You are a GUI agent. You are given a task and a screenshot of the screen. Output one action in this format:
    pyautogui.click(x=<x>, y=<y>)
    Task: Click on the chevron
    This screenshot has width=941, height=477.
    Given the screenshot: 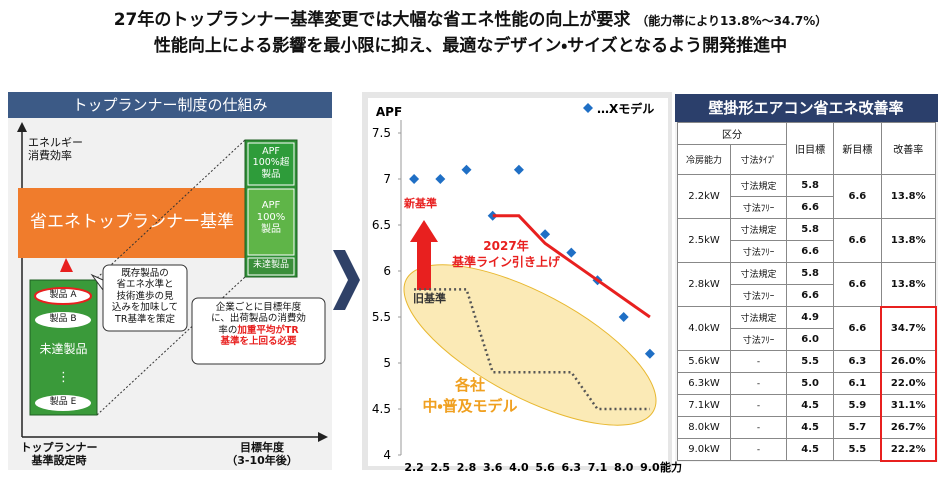 What is the action you would take?
    pyautogui.click(x=346, y=280)
    